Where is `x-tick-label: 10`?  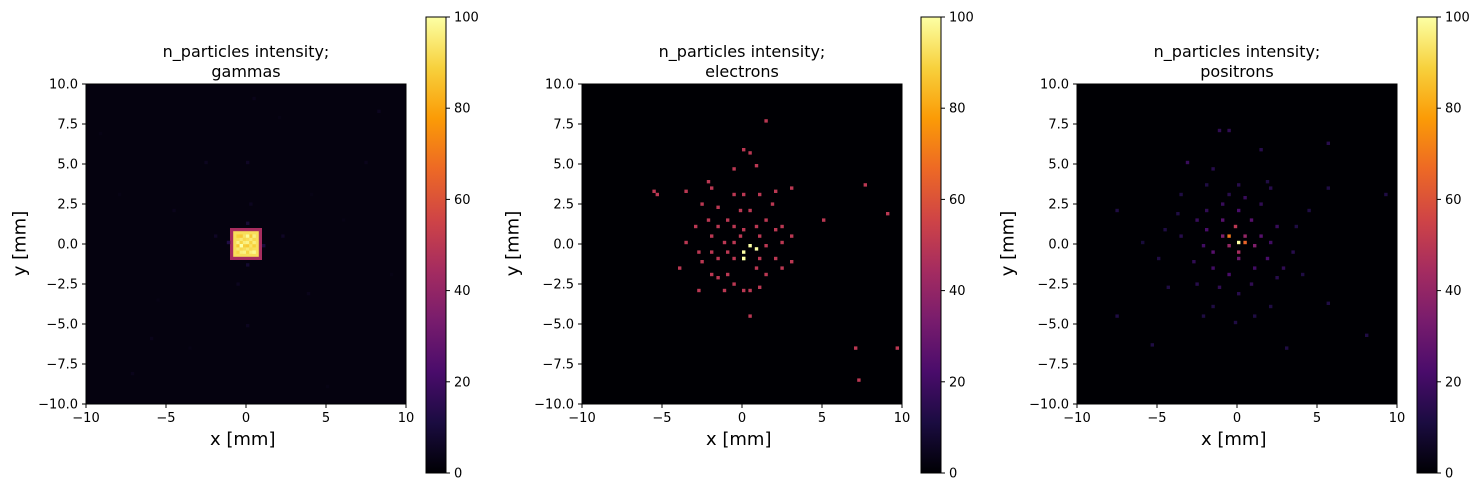 x-tick-label: 10 is located at coordinates (1397, 418).